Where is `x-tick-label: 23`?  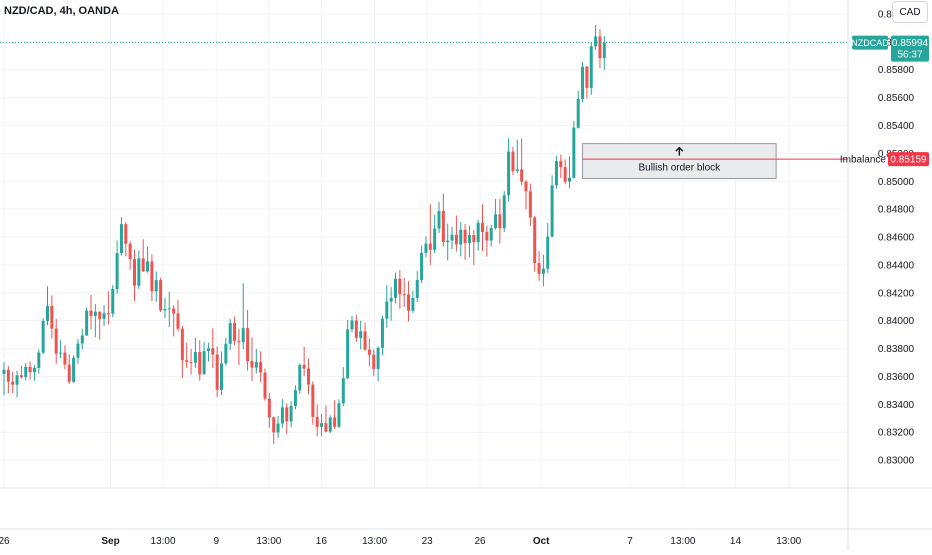
x-tick-label: 23 is located at coordinates (428, 541).